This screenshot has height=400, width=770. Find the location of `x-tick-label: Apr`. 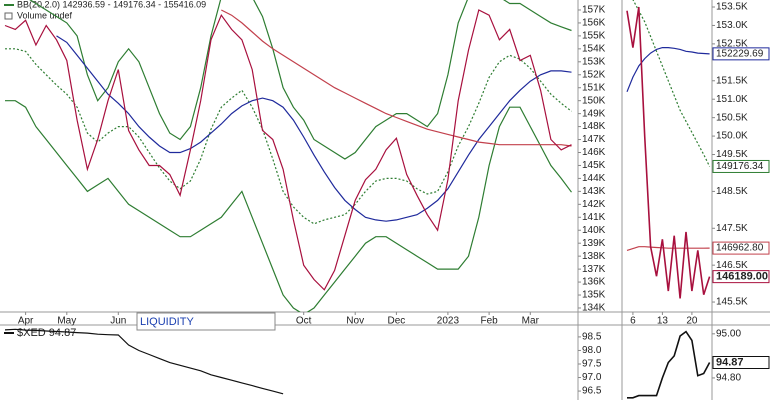

x-tick-label: Apr is located at coordinates (26, 321).